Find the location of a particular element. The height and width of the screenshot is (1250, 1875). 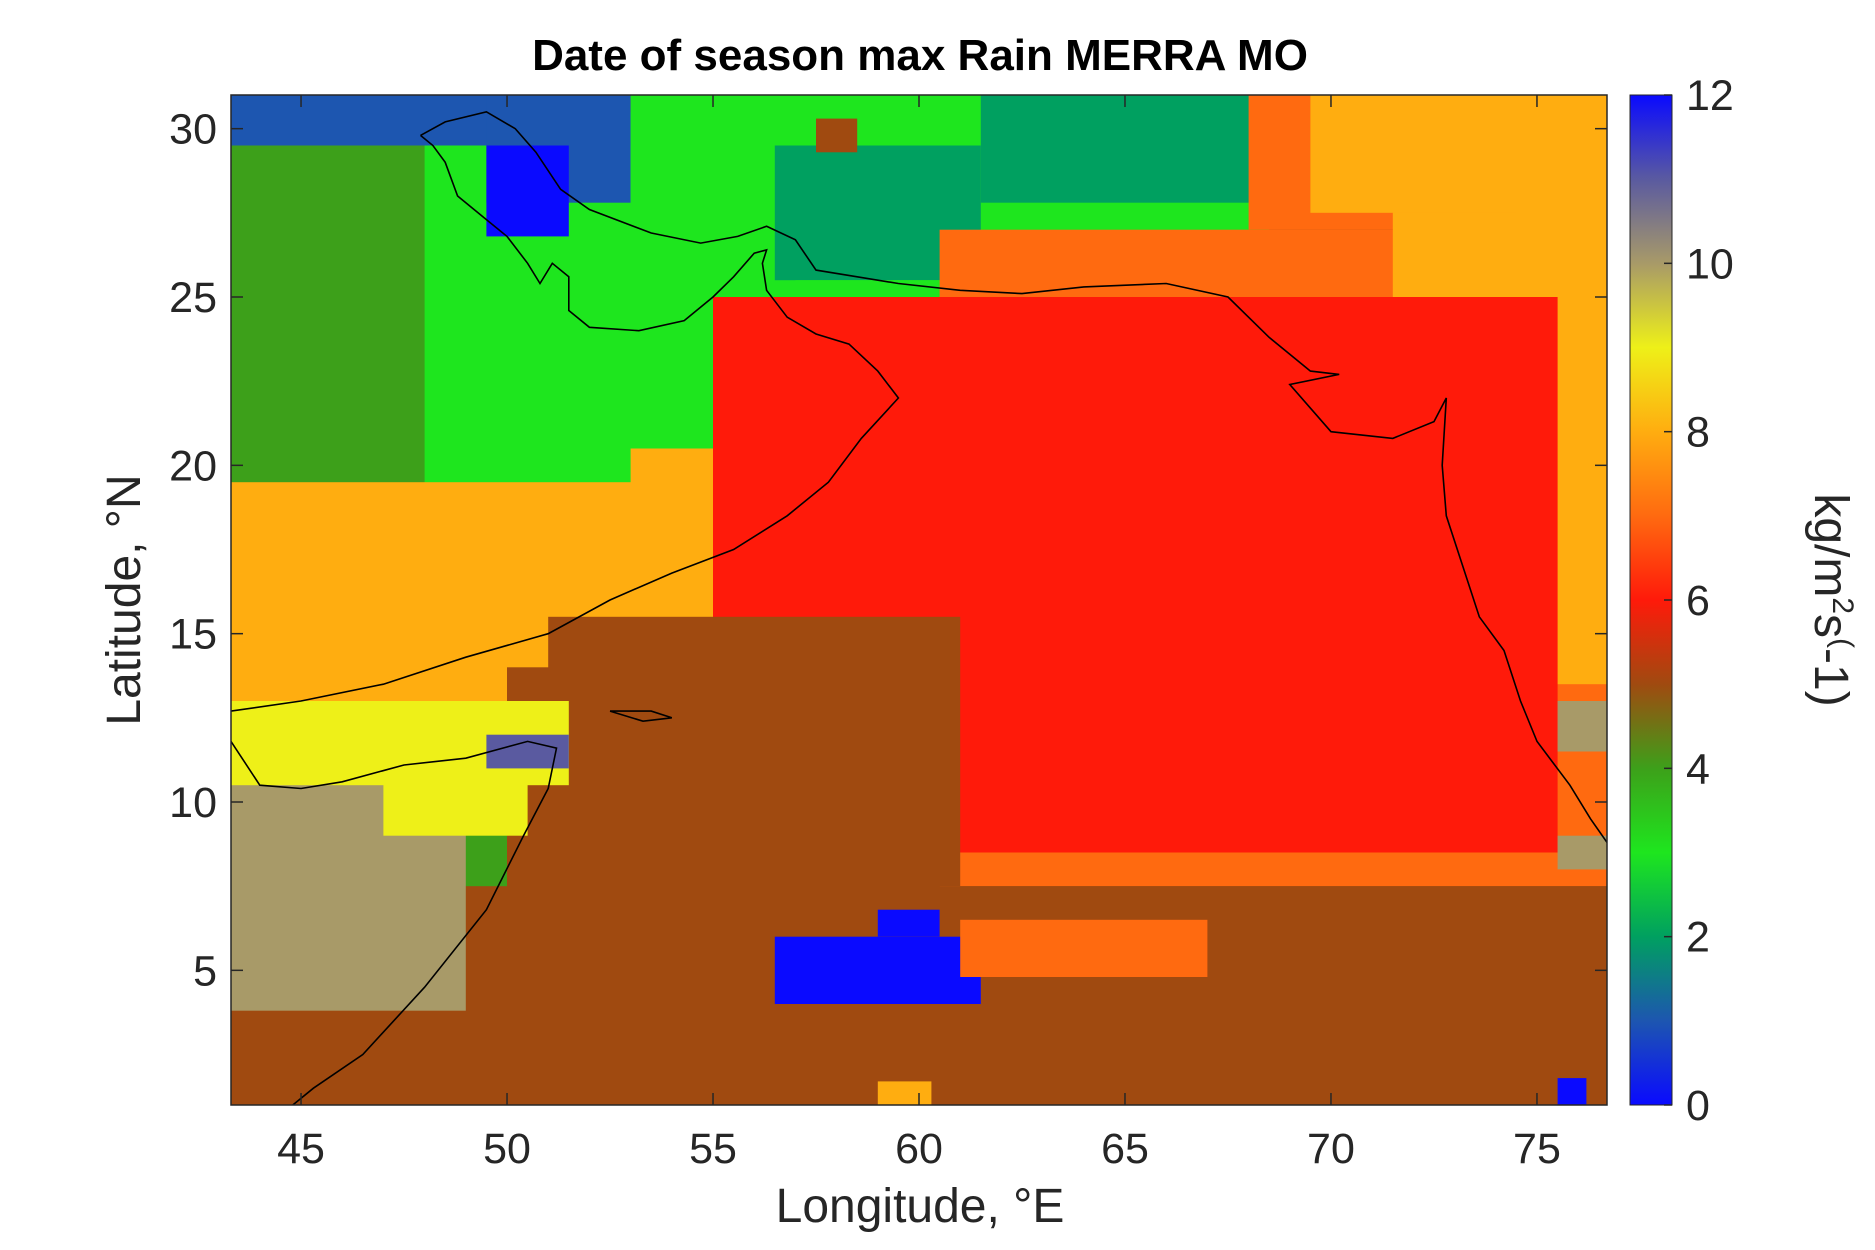

colorbar-tick-label: 0 is located at coordinates (1698, 1106).